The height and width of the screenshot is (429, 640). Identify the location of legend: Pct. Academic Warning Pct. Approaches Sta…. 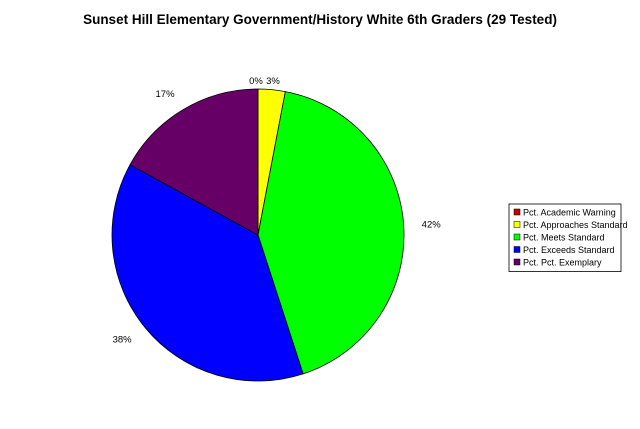
(568, 237).